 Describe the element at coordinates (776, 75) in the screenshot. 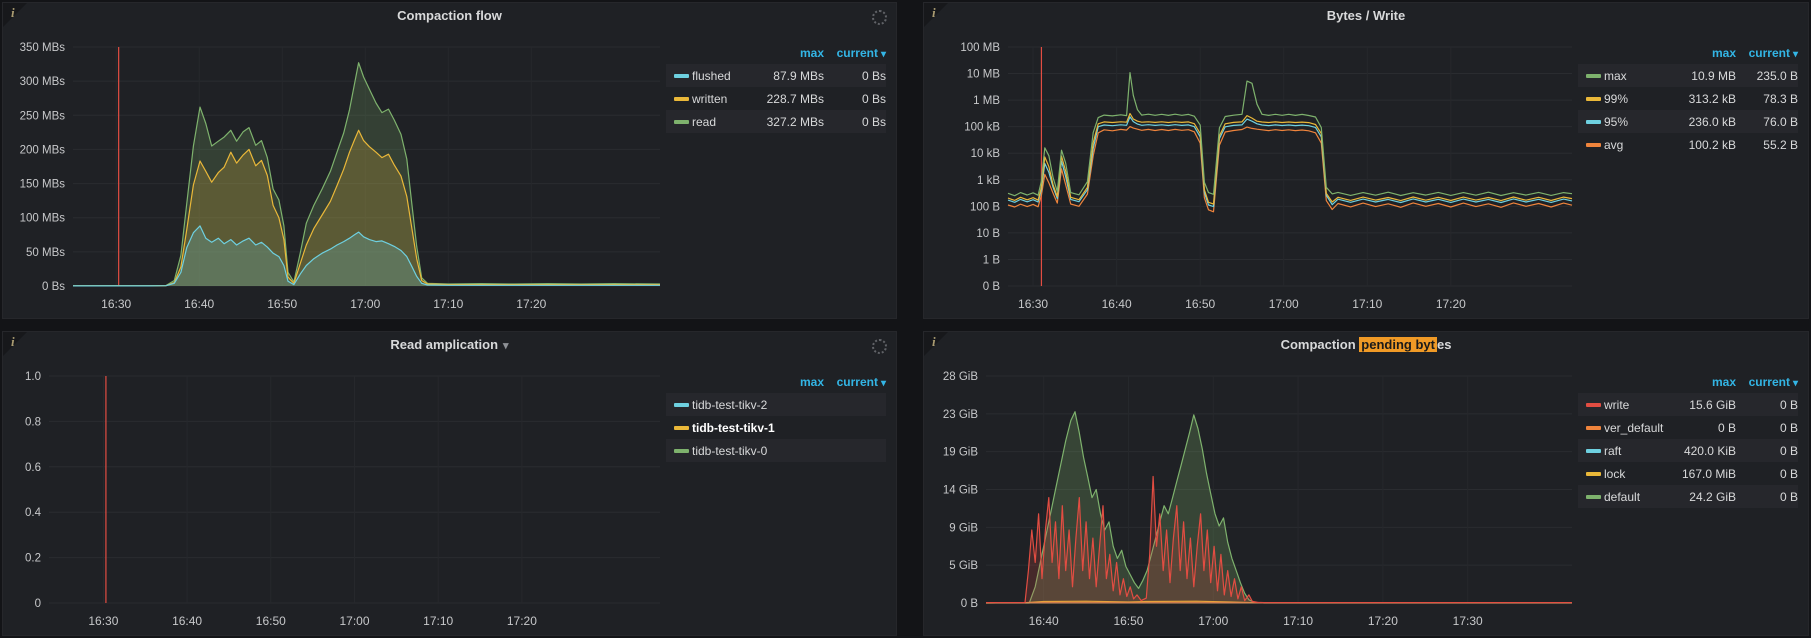

I see `legend-row: flushed 87.9 MBs 0 Bs` at that location.